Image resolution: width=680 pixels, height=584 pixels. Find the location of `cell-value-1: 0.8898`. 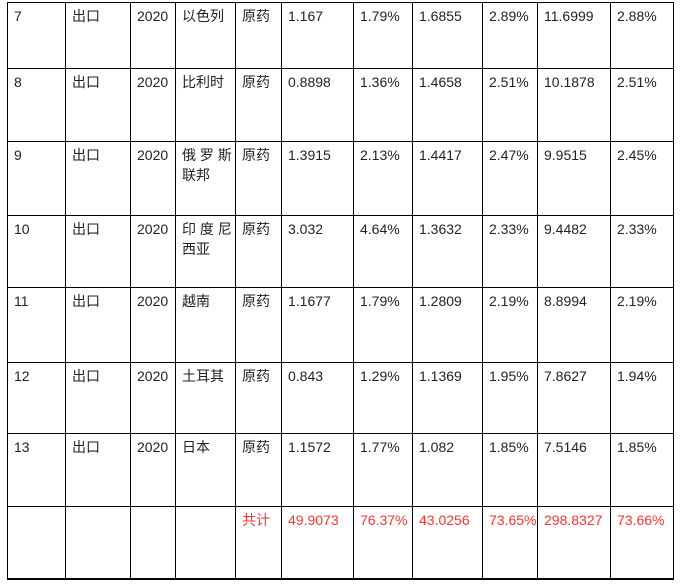

cell-value-1: 0.8898 is located at coordinates (317, 105).